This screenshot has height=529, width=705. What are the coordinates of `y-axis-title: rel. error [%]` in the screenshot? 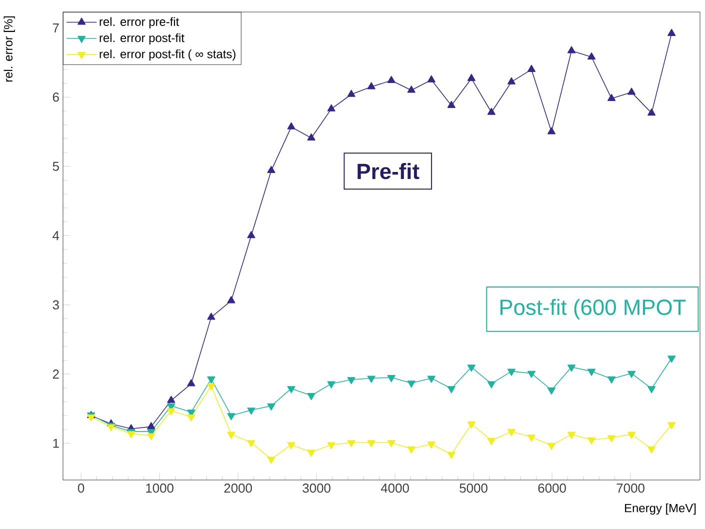 It's located at (9, 49).